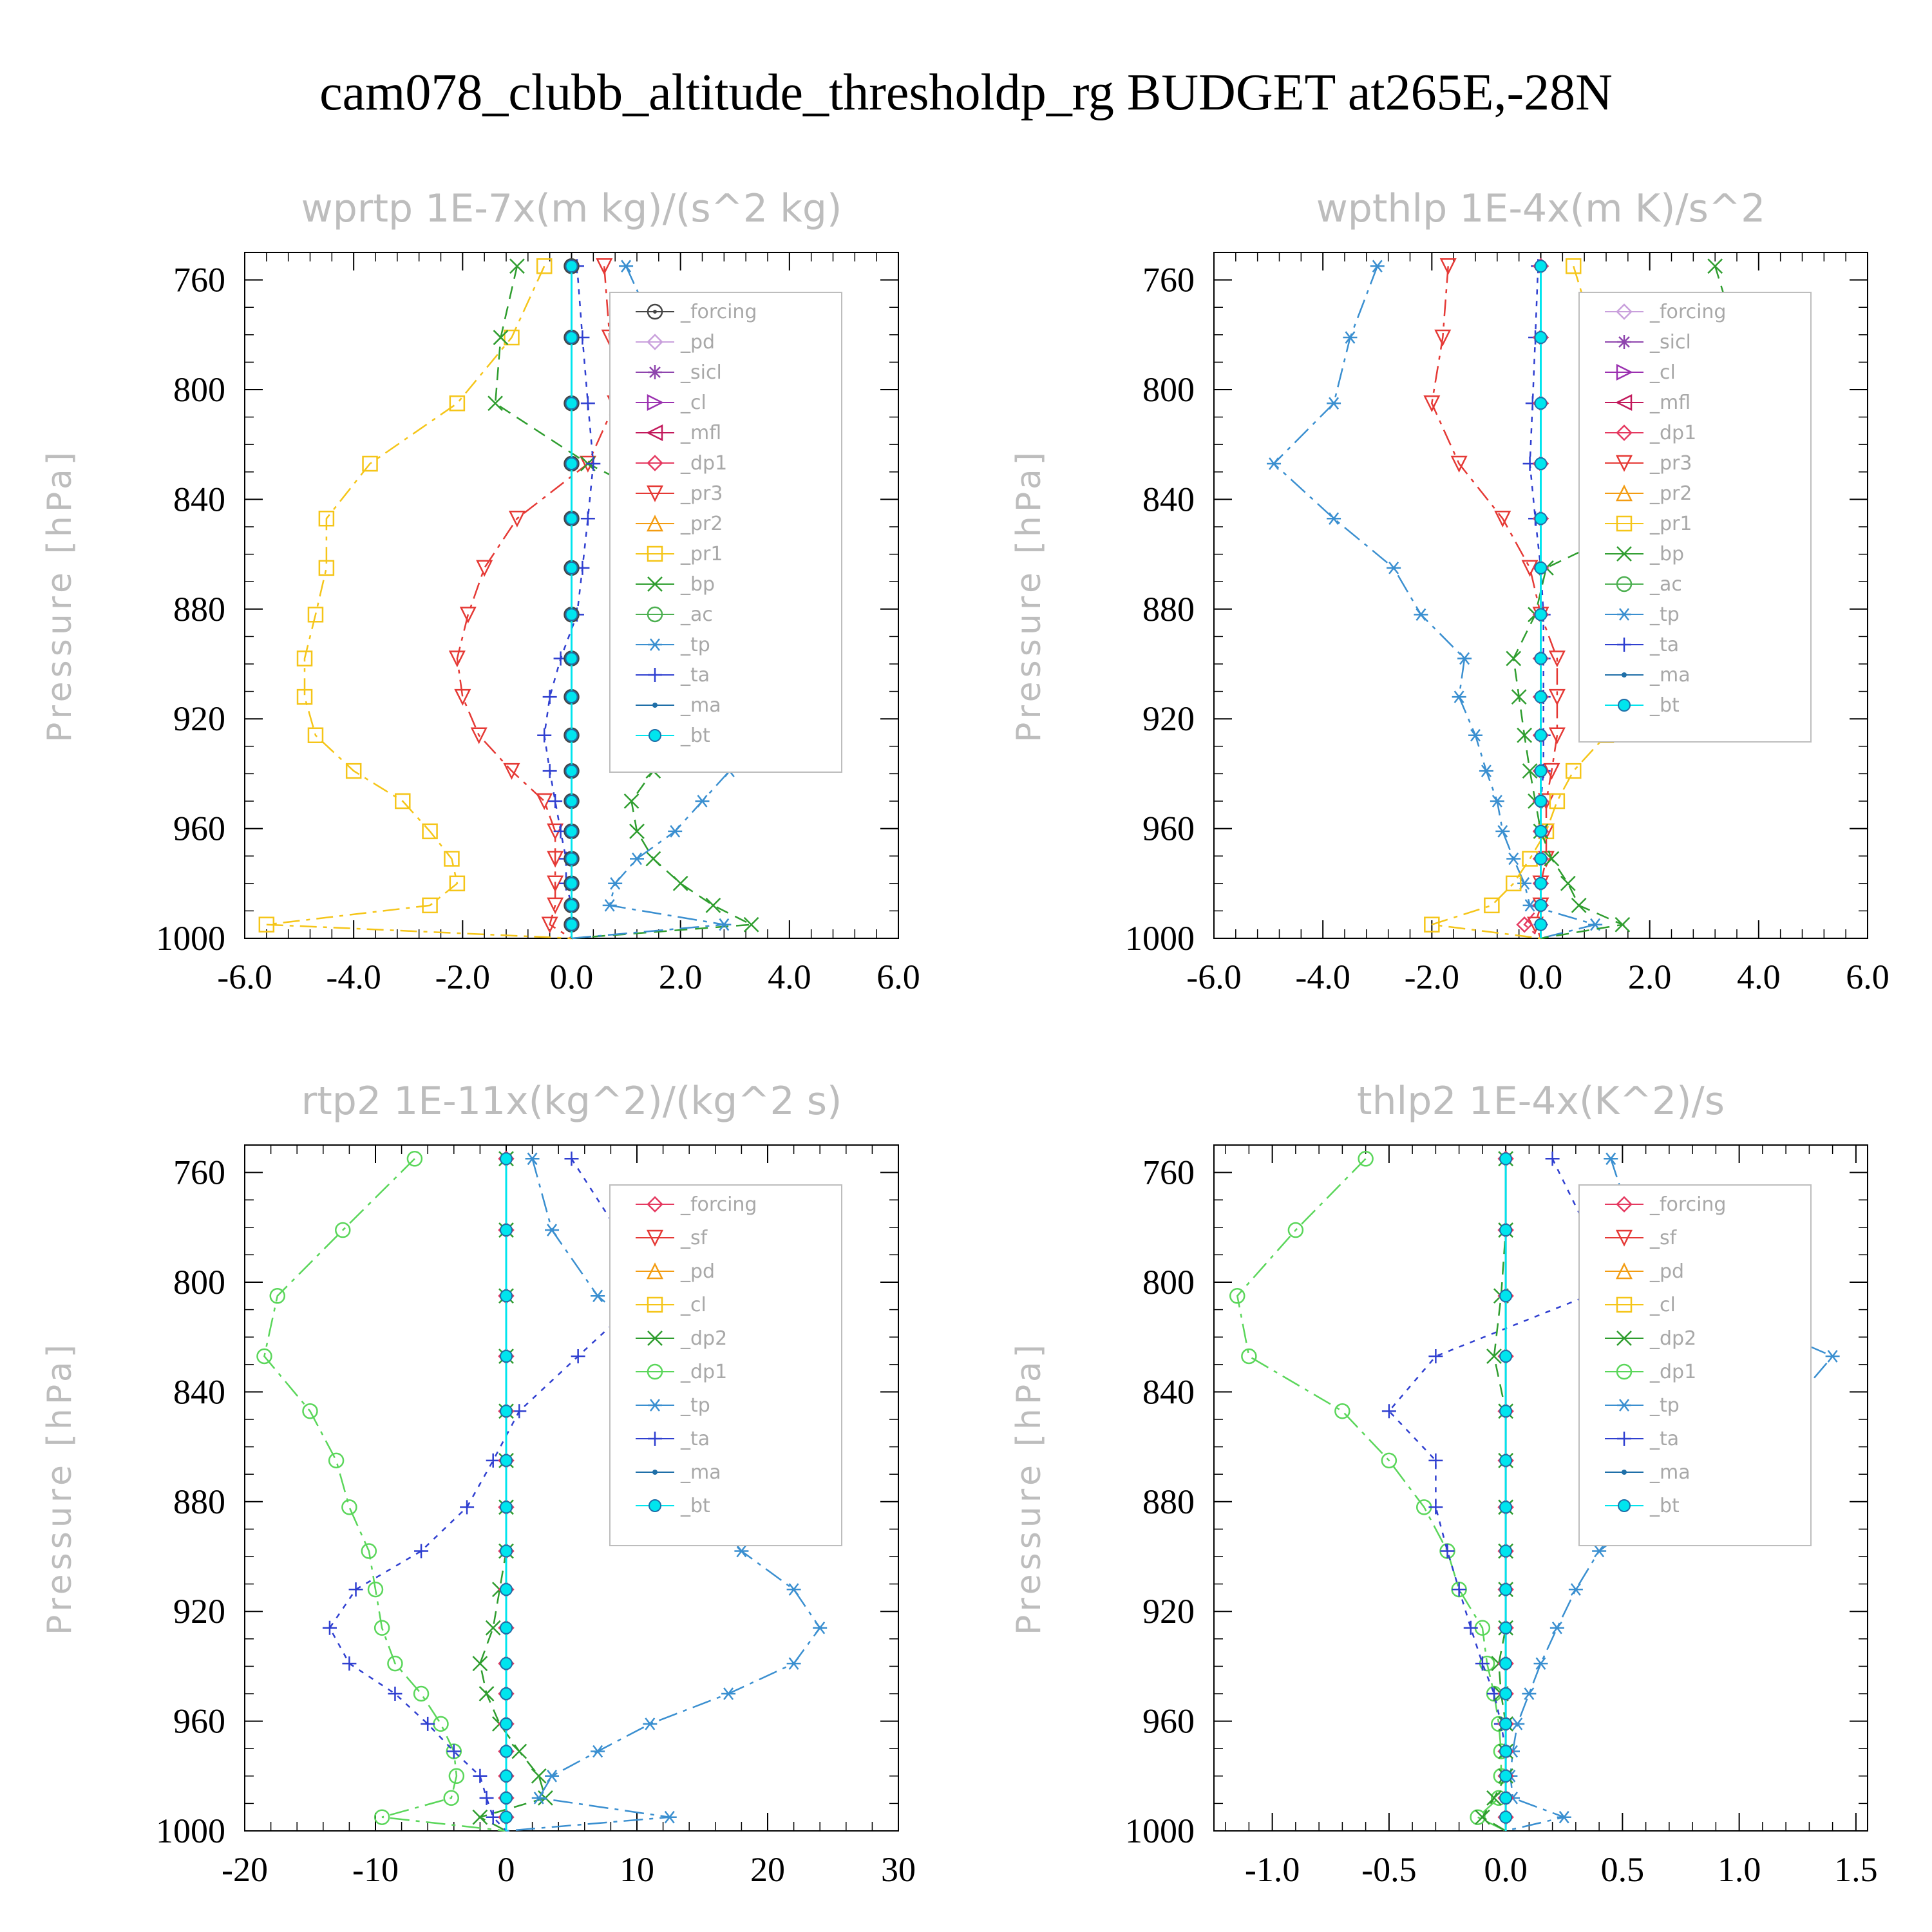 The image size is (1932, 1932). What do you see at coordinates (1673, 1372) in the screenshot?
I see `legend-label: _dp1` at bounding box center [1673, 1372].